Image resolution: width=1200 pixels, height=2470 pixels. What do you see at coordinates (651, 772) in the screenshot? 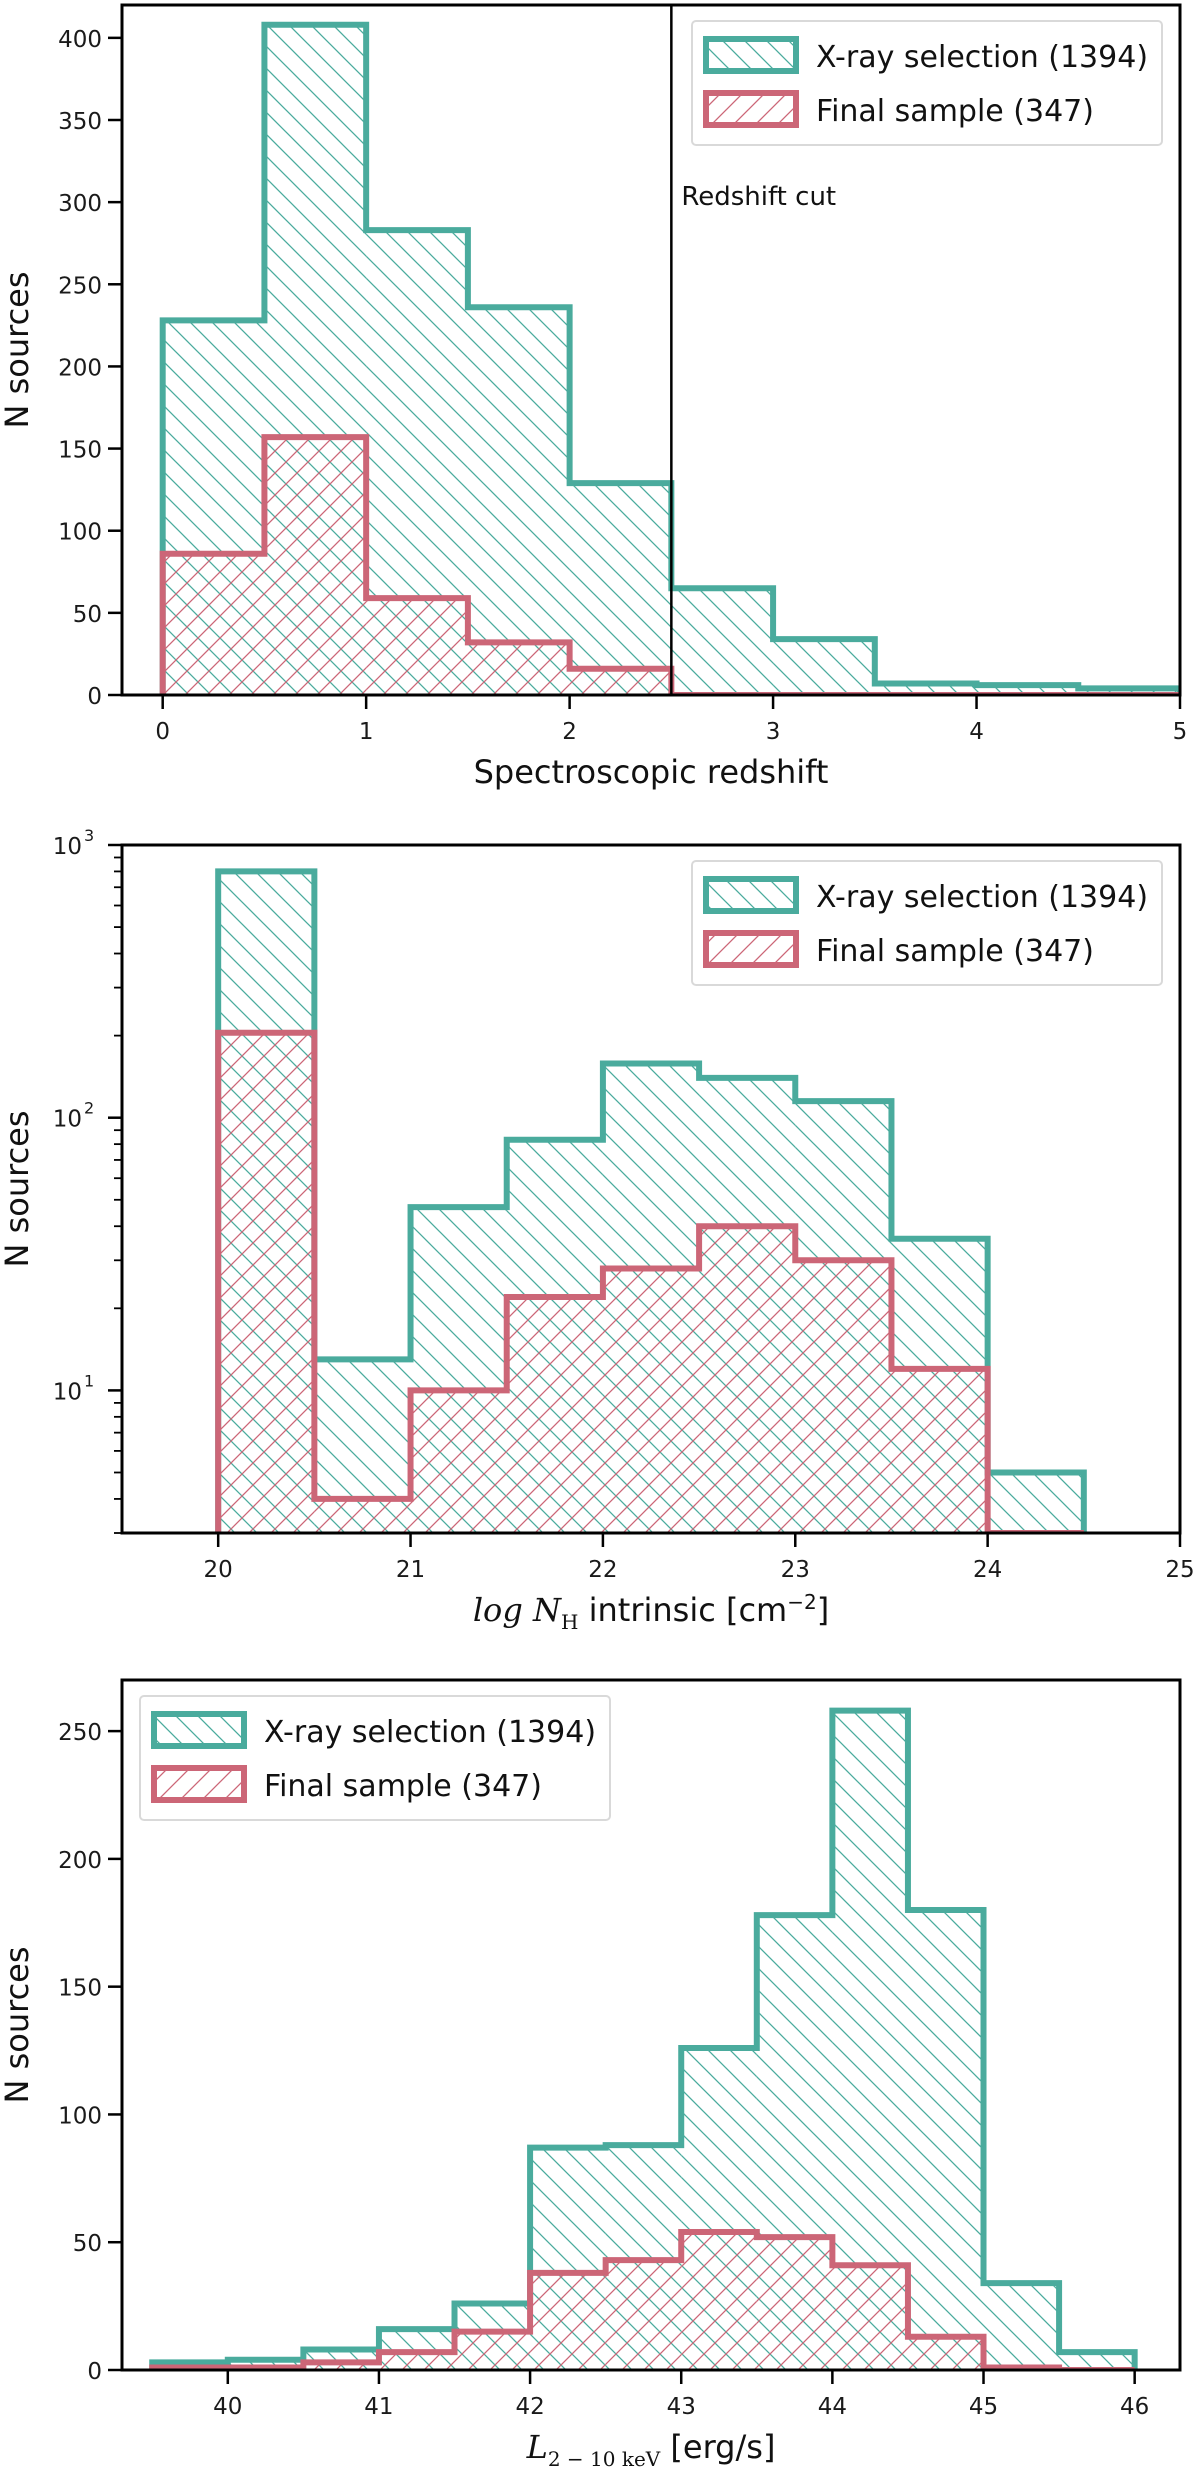
I see `x-axis-label: Spectroscopic redshift` at bounding box center [651, 772].